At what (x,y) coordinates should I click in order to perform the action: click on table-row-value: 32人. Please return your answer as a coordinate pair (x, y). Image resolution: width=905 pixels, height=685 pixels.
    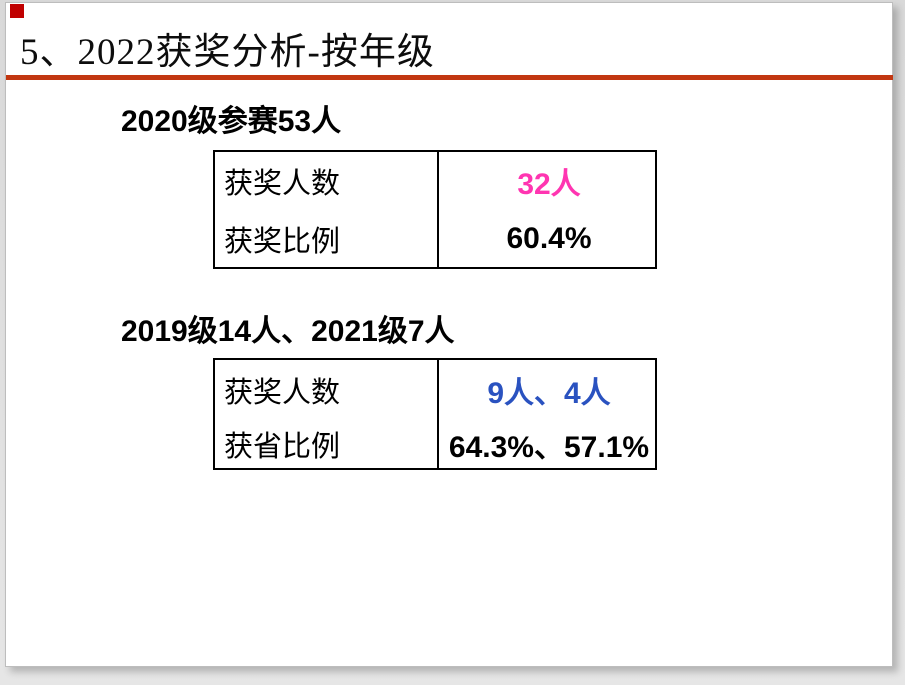
    Looking at the image, I should click on (549, 184).